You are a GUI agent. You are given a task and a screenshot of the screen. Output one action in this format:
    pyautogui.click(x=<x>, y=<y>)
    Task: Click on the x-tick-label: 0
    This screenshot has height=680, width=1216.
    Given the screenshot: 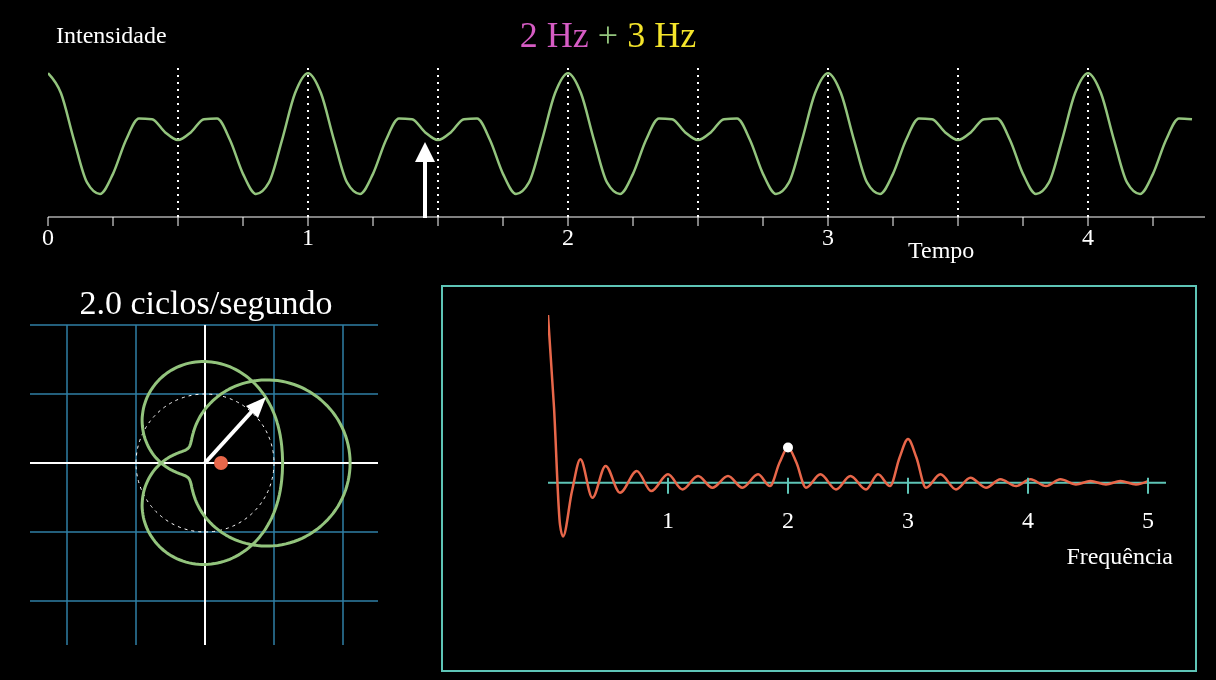 What is the action you would take?
    pyautogui.click(x=48, y=237)
    